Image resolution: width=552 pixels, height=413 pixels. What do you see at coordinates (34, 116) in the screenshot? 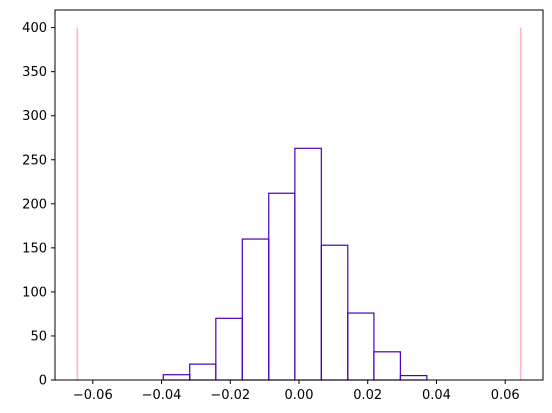
I see `y-tick-label: 300` at bounding box center [34, 116].